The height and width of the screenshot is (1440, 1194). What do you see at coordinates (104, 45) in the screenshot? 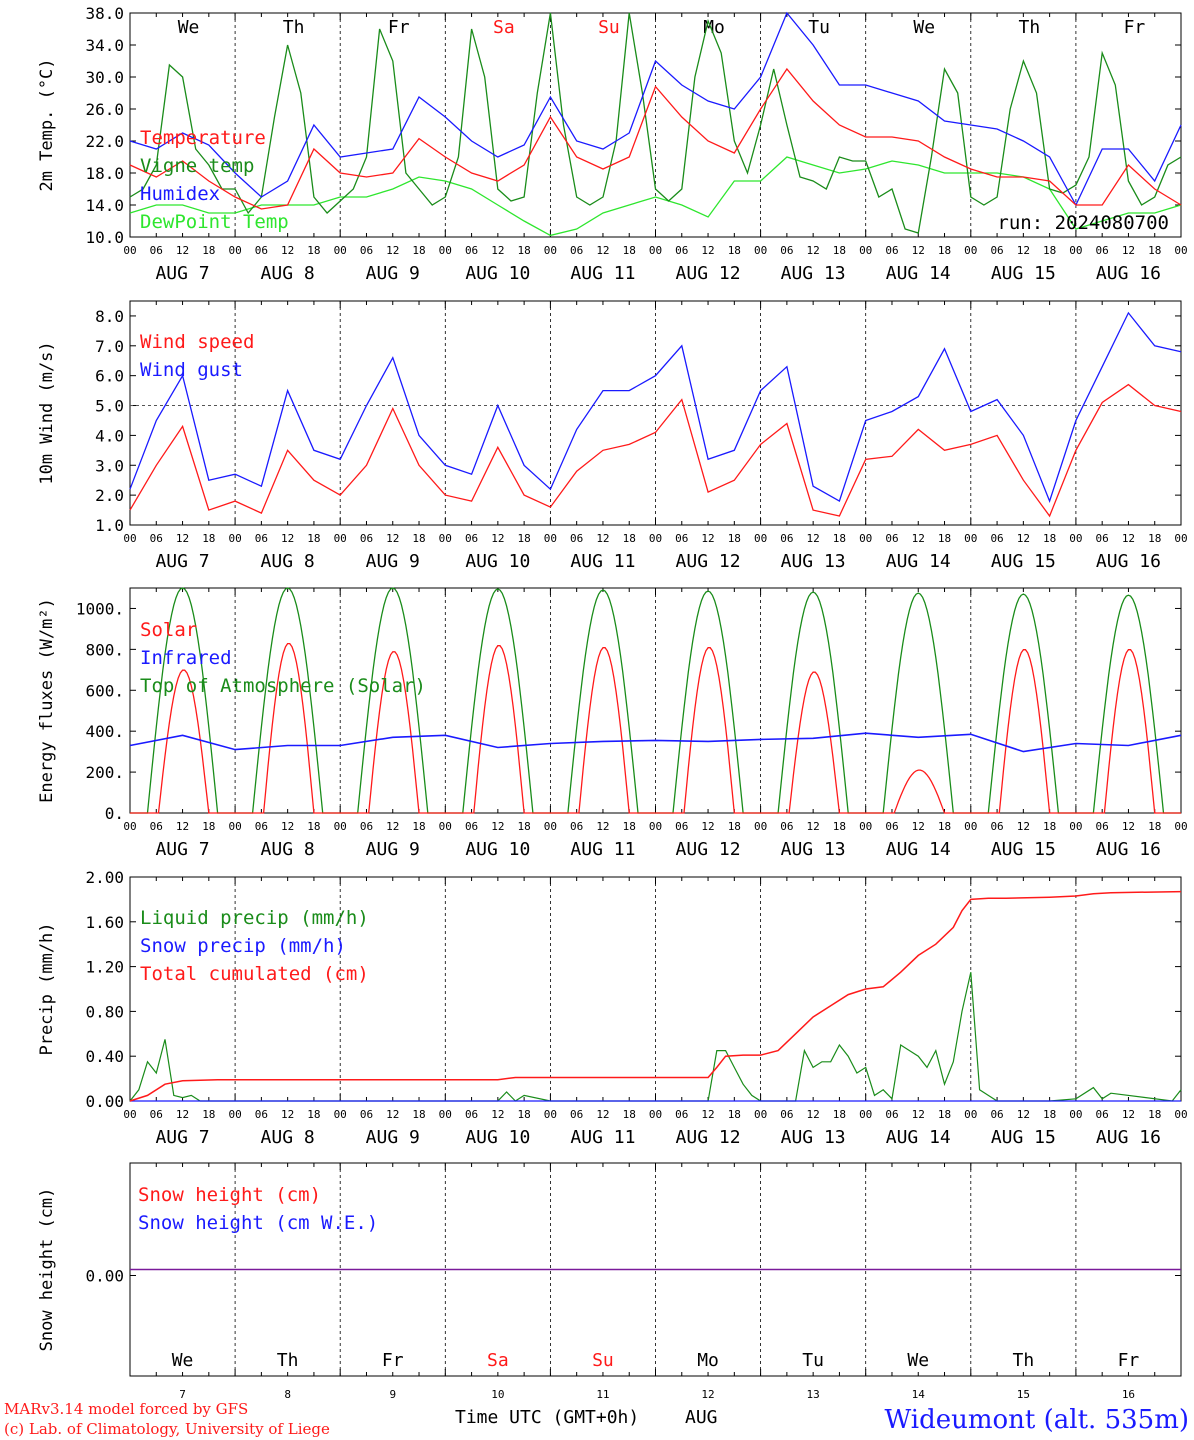
I see `y-tick-label: 34.0` at bounding box center [104, 45].